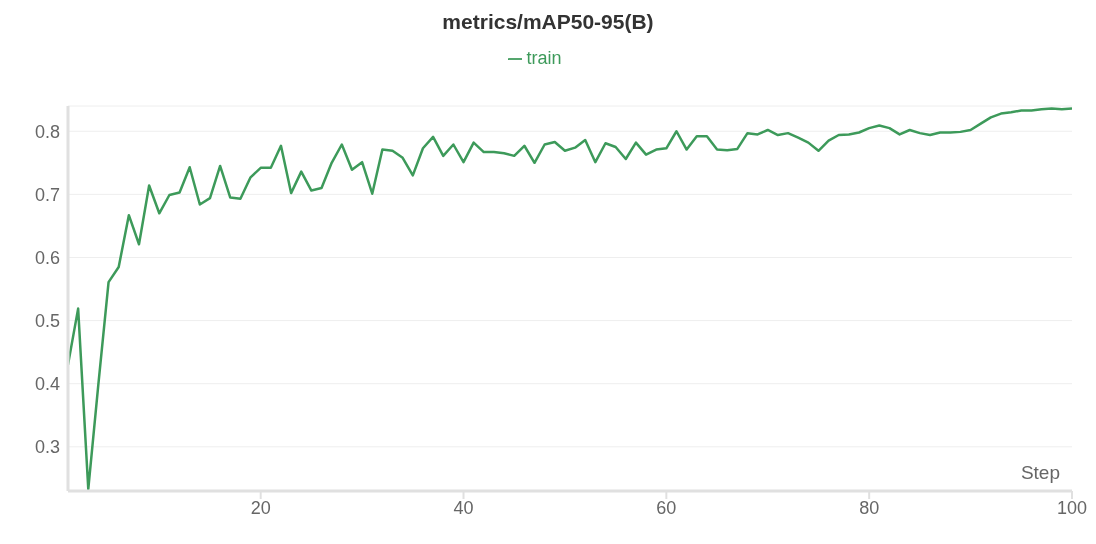 The height and width of the screenshot is (544, 1096). I want to click on x-axis-title: Step, so click(1040, 472).